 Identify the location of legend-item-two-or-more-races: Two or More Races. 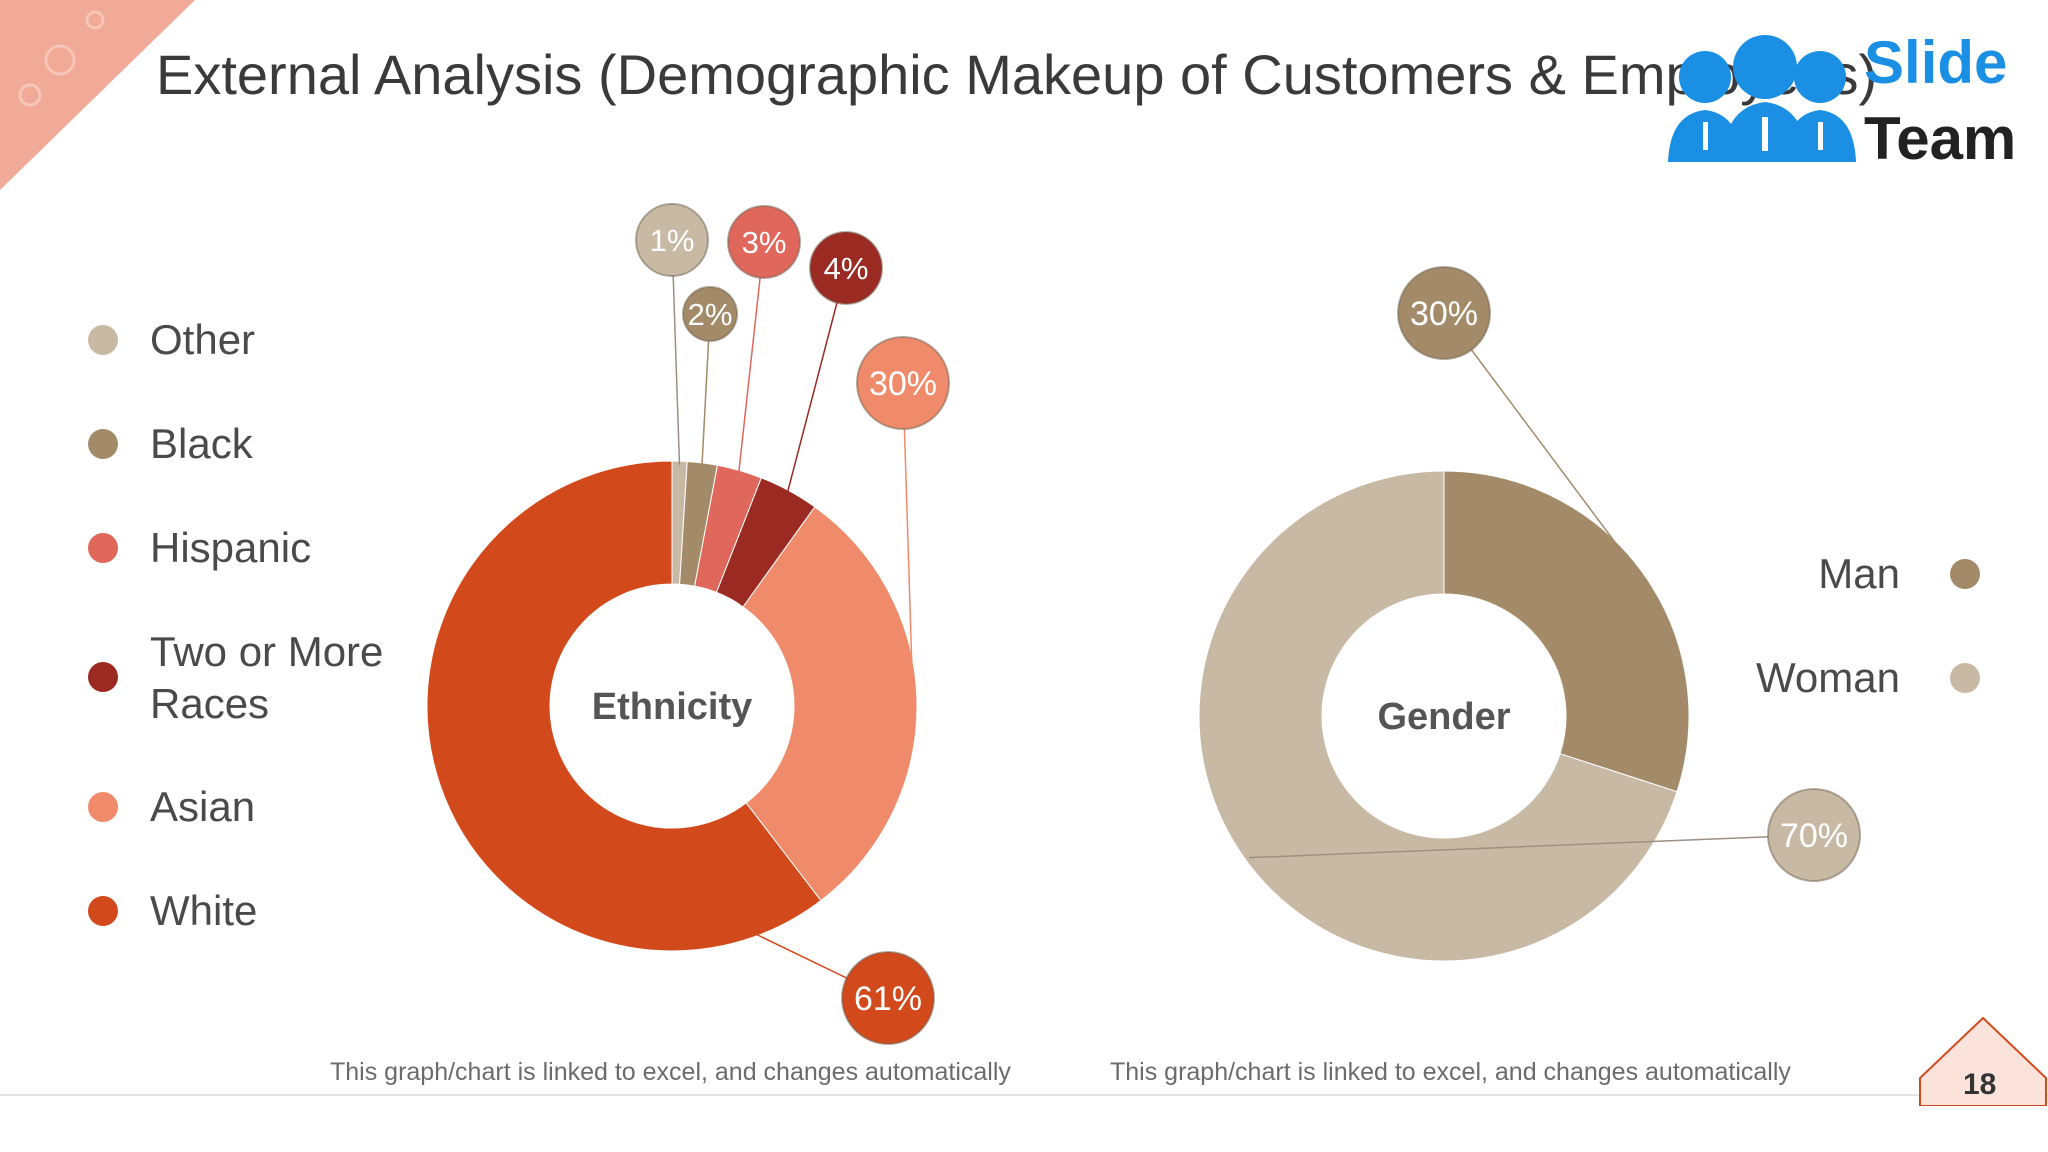
(248, 678).